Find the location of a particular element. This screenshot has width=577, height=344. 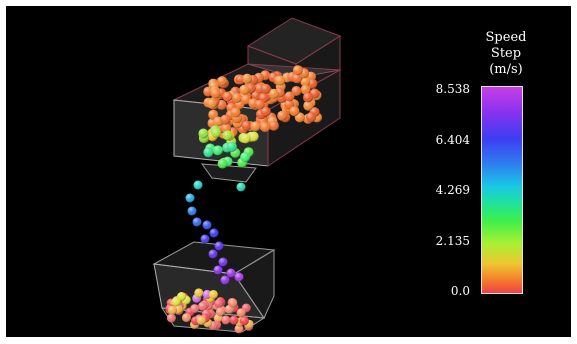

colorbar-tick-label: 6.404 is located at coordinates (452, 140).